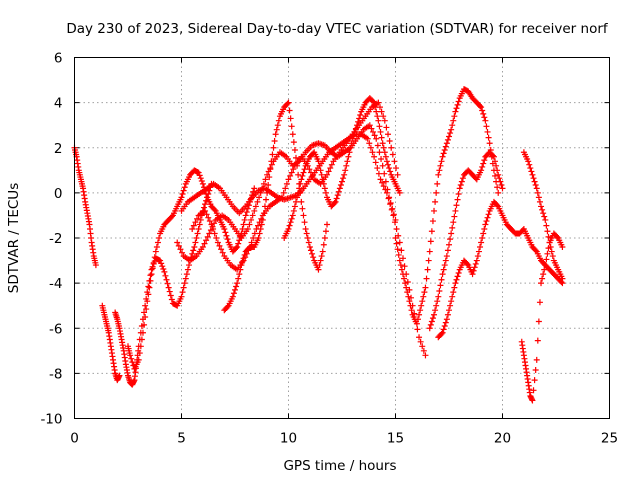 Image resolution: width=640 pixels, height=480 pixels. What do you see at coordinates (342, 168) in the screenshot?
I see `series-track-i` at bounding box center [342, 168].